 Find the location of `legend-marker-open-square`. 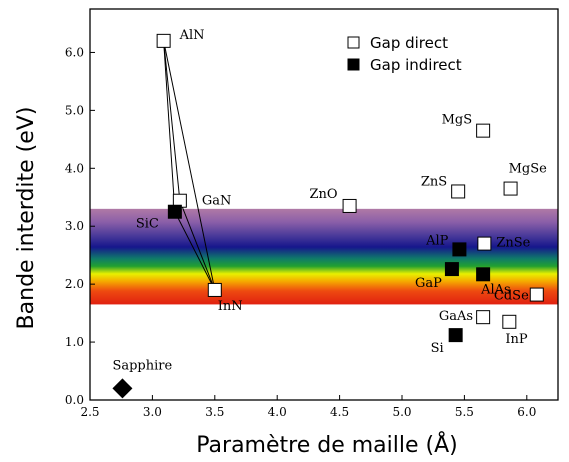

legend-marker-open-square is located at coordinates (353, 42).